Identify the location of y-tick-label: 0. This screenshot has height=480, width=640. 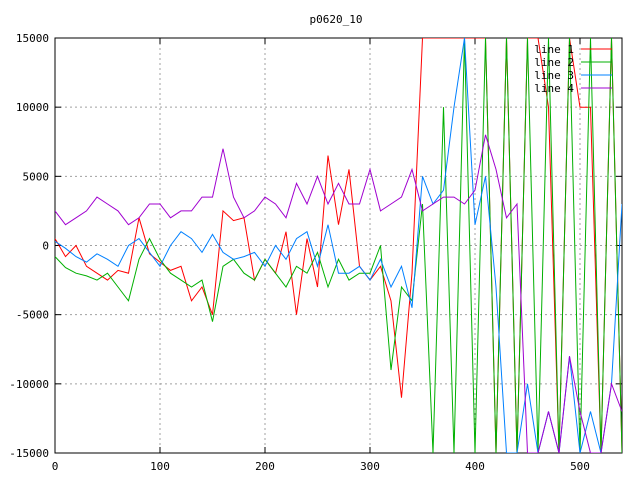
(45, 246).